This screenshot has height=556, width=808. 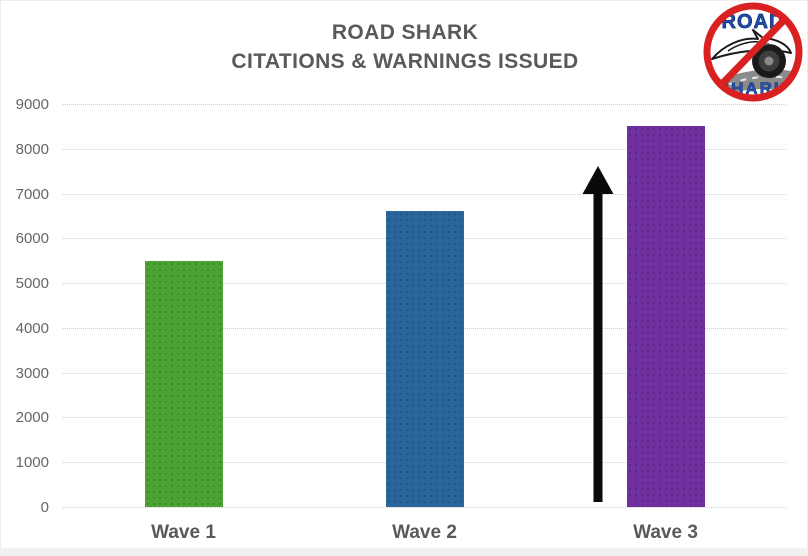 I want to click on y-tick-label-2000: 2000, so click(x=32, y=418).